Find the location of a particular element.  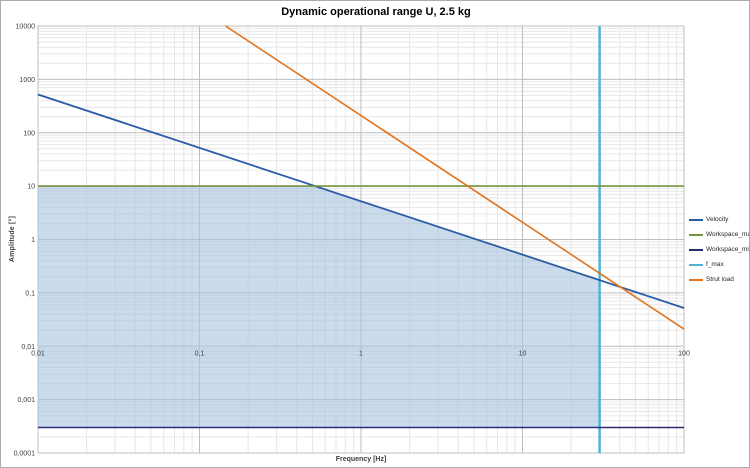

y-tick-label: 1000 is located at coordinates (27, 80).